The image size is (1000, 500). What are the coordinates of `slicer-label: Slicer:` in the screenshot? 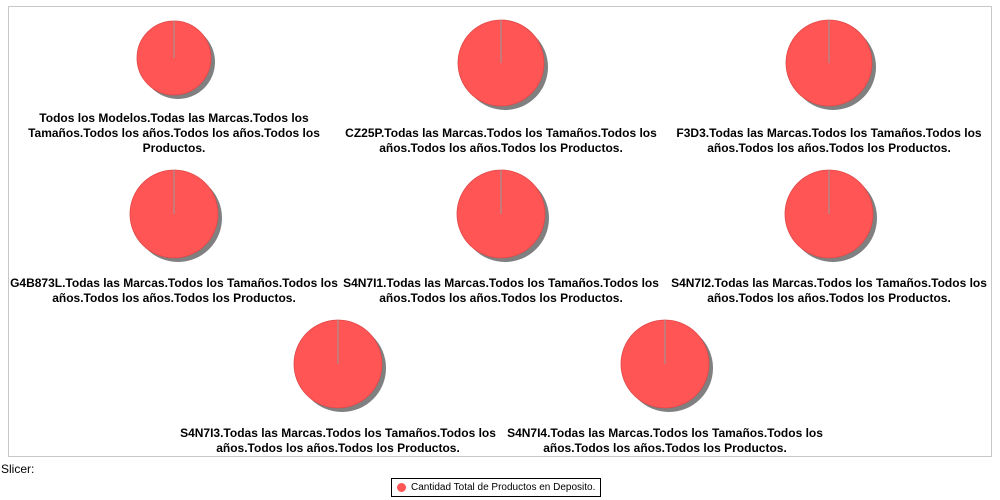 It's located at (18, 469).